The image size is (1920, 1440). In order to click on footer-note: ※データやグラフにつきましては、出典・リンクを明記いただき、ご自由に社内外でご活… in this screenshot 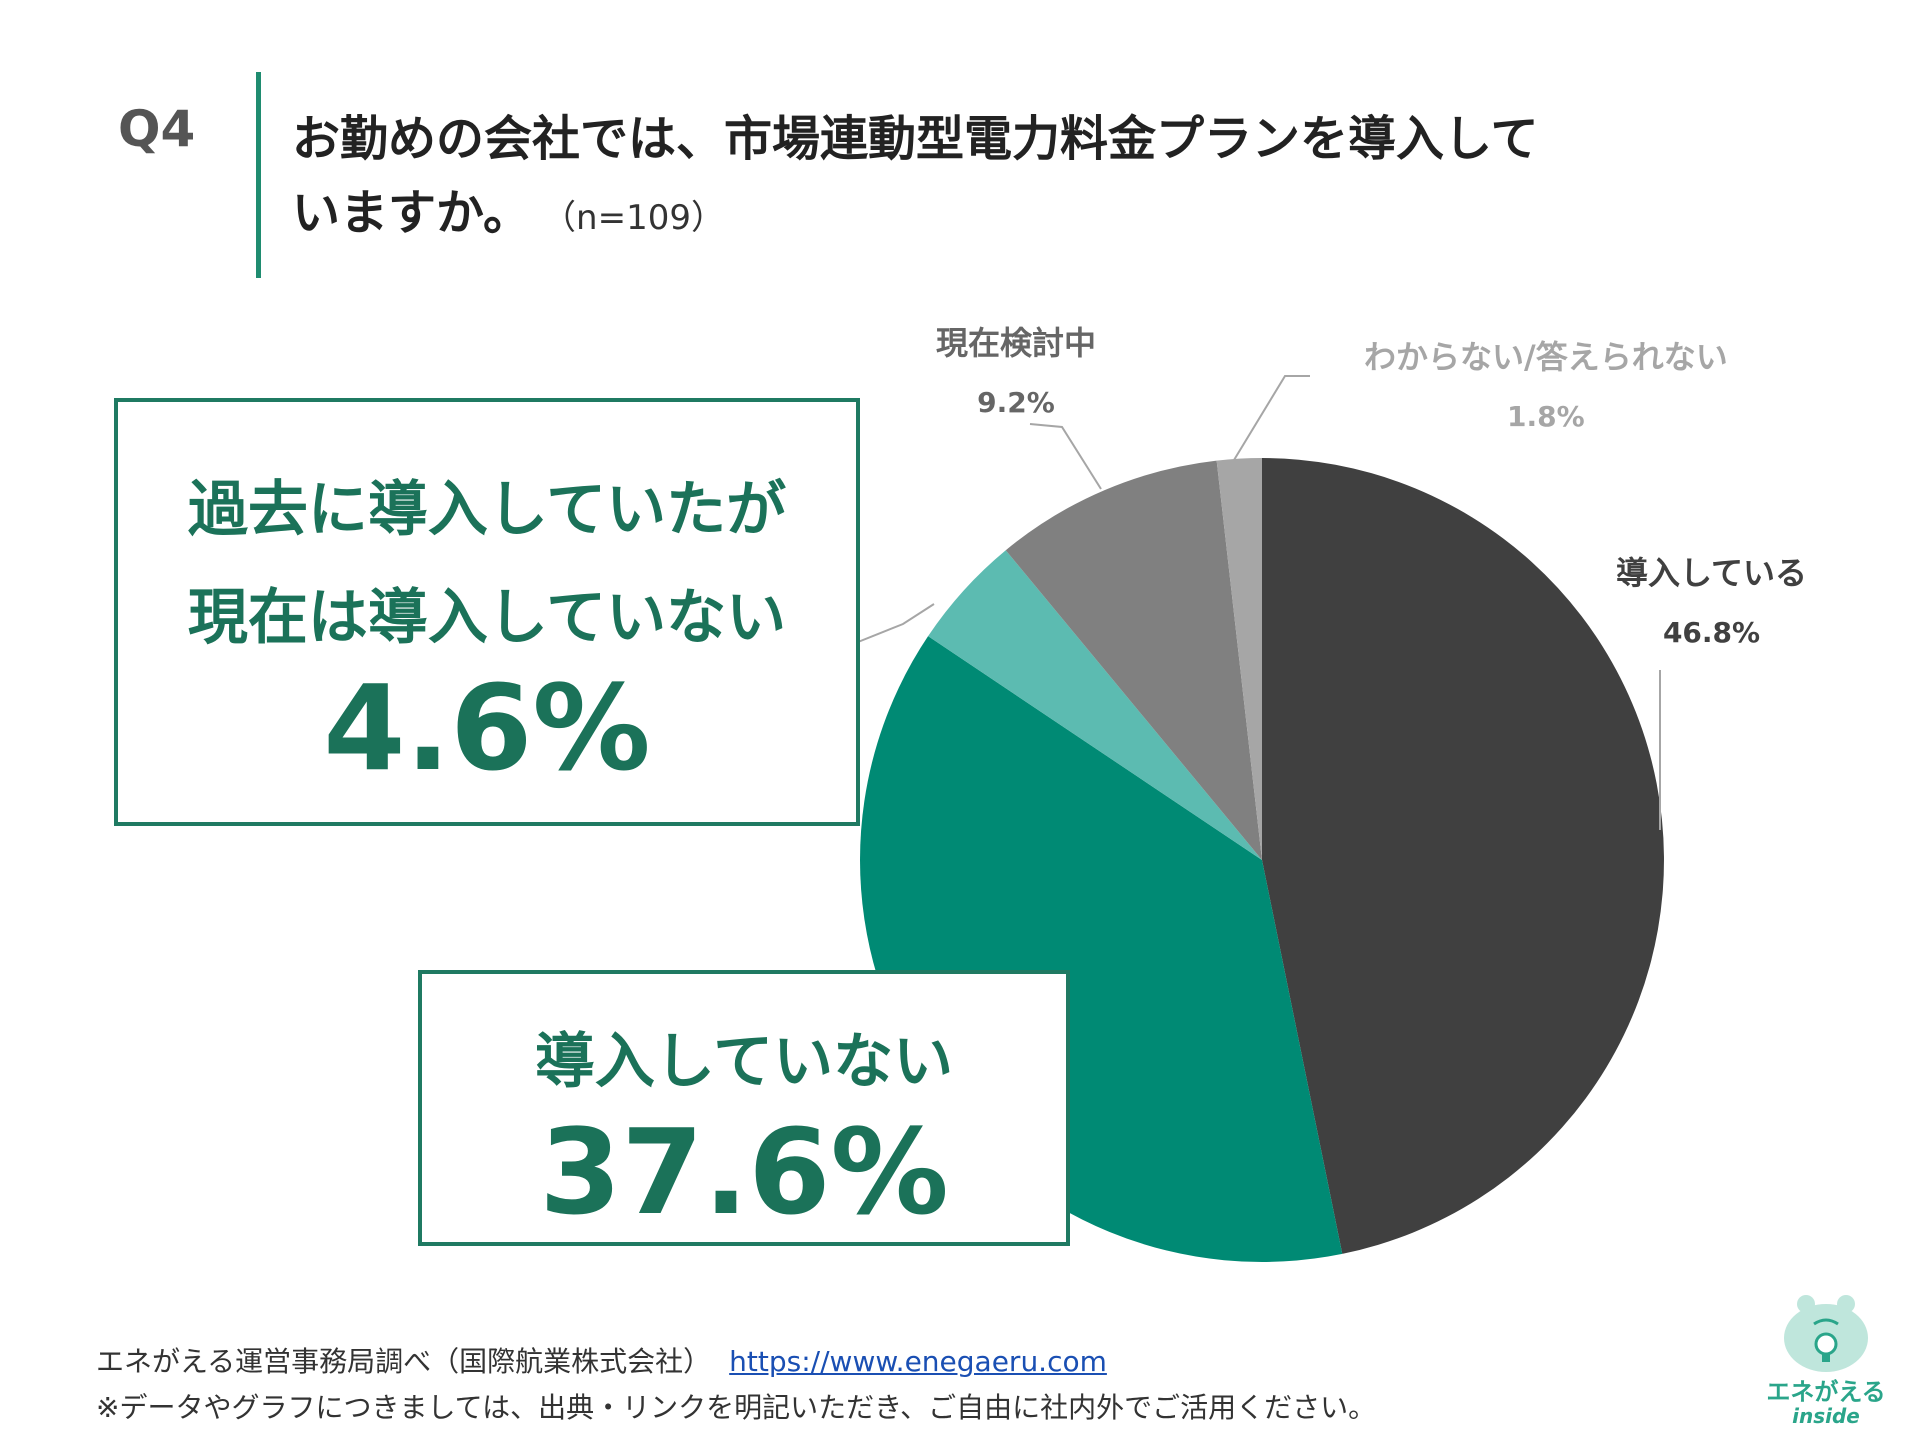, I will do `click(736, 1407)`.